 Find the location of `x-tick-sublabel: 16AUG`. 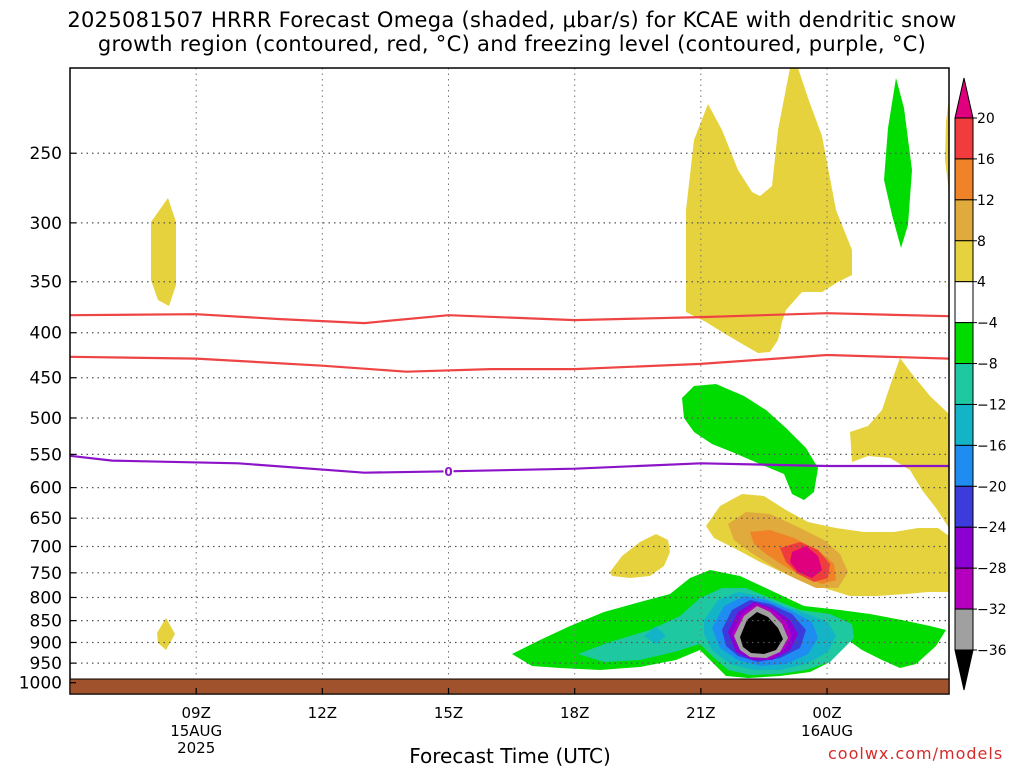

x-tick-sublabel: 16AUG is located at coordinates (827, 731).